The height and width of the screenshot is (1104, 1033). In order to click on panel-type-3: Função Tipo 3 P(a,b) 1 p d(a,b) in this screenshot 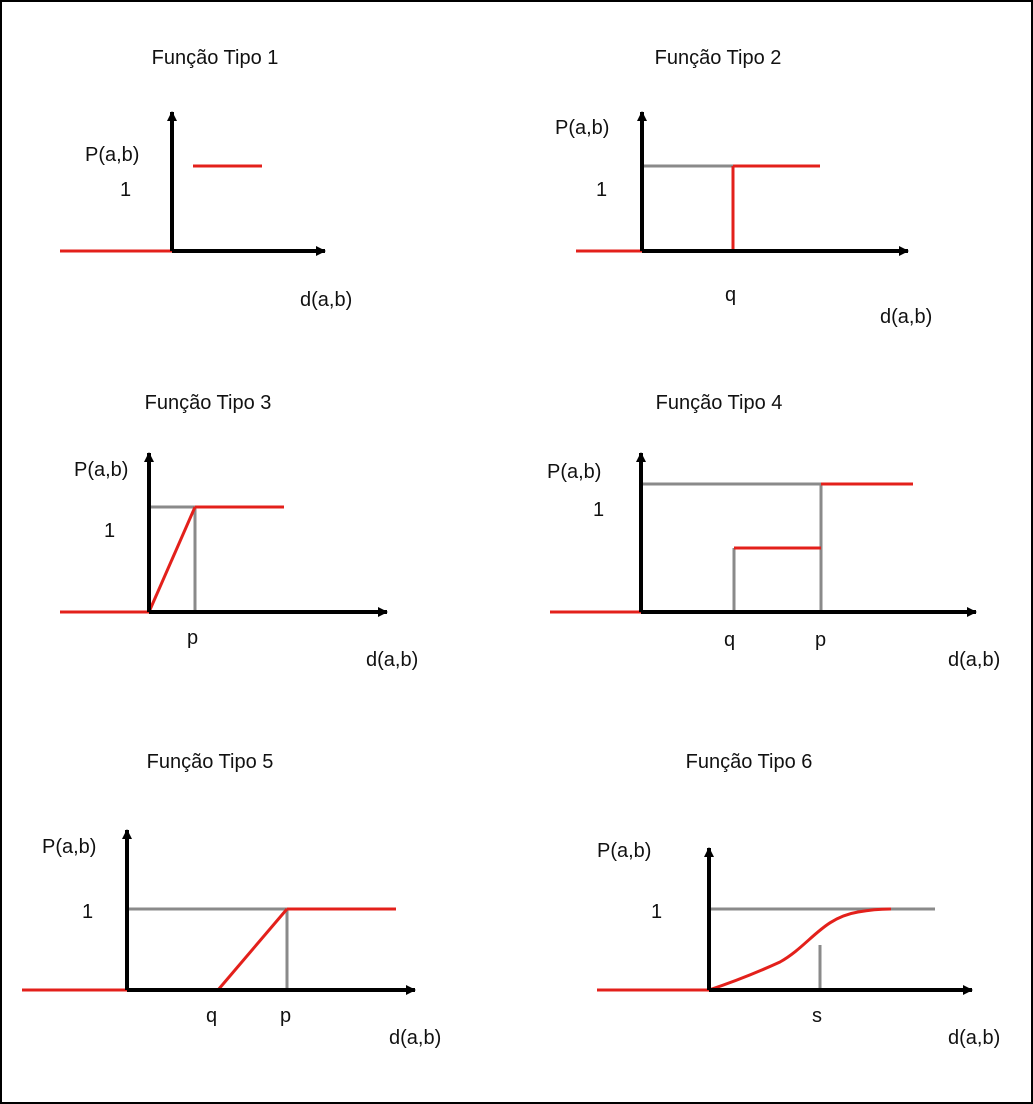, I will do `click(239, 531)`.